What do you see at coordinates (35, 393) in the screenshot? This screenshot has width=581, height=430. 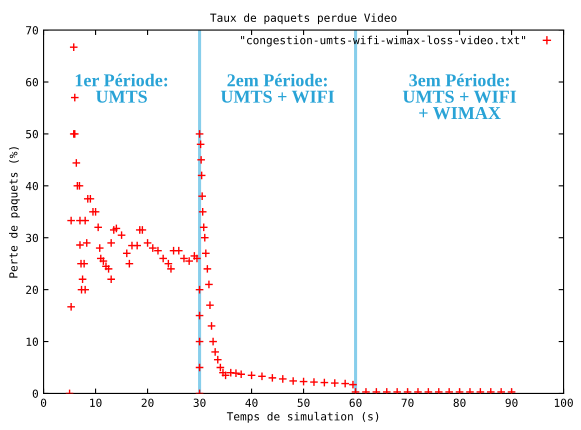 I see `y-tick-label: 0` at bounding box center [35, 393].